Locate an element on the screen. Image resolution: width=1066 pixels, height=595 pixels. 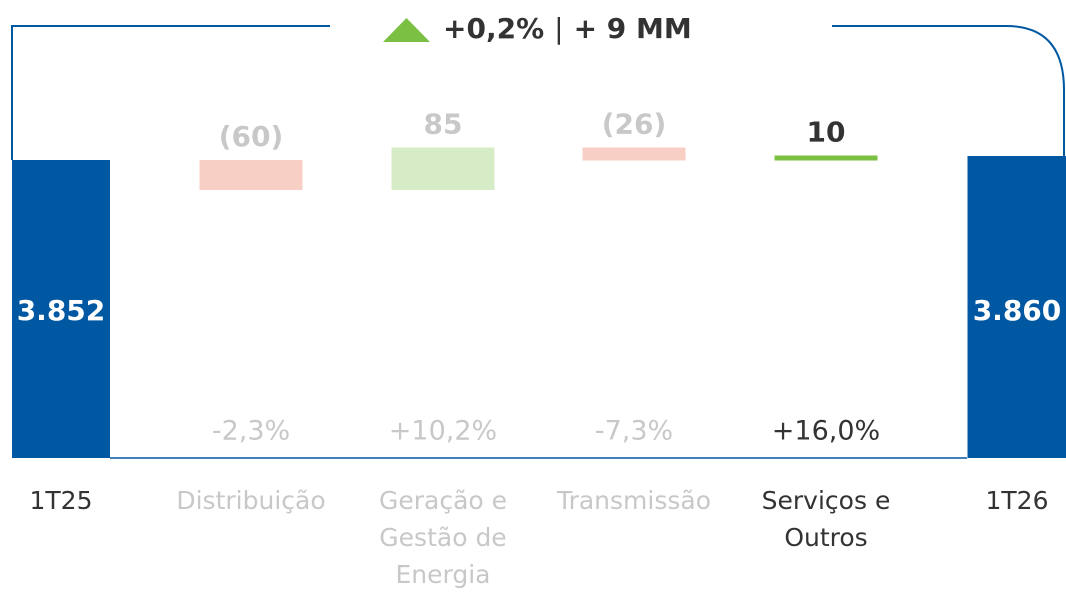
bracket-right is located at coordinates (948, 90).